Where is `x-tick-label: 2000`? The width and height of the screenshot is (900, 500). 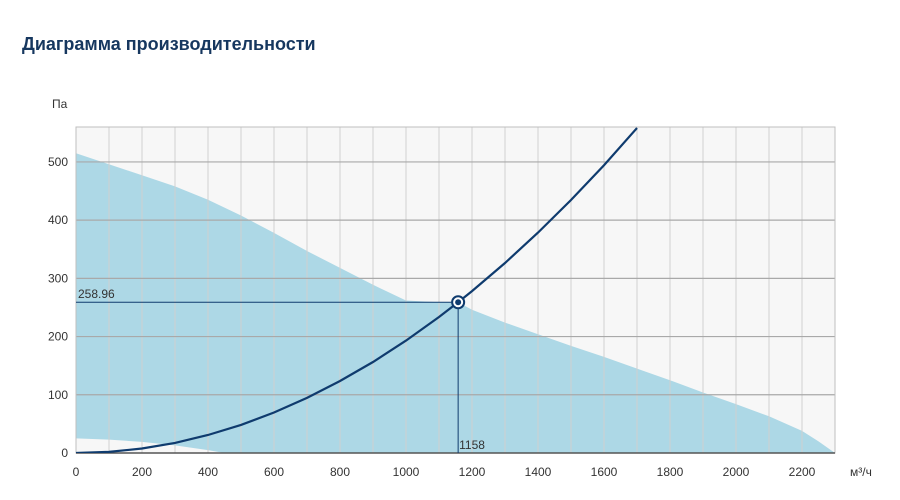
x-tick-label: 2000 is located at coordinates (736, 472).